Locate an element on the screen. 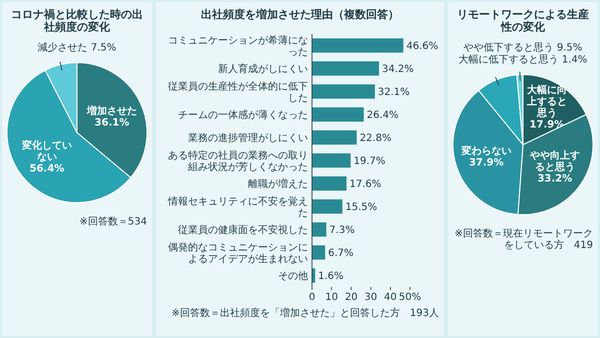 Image resolution: width=600 pixels, height=338 pixels. data-label: 7.3% is located at coordinates (342, 230).